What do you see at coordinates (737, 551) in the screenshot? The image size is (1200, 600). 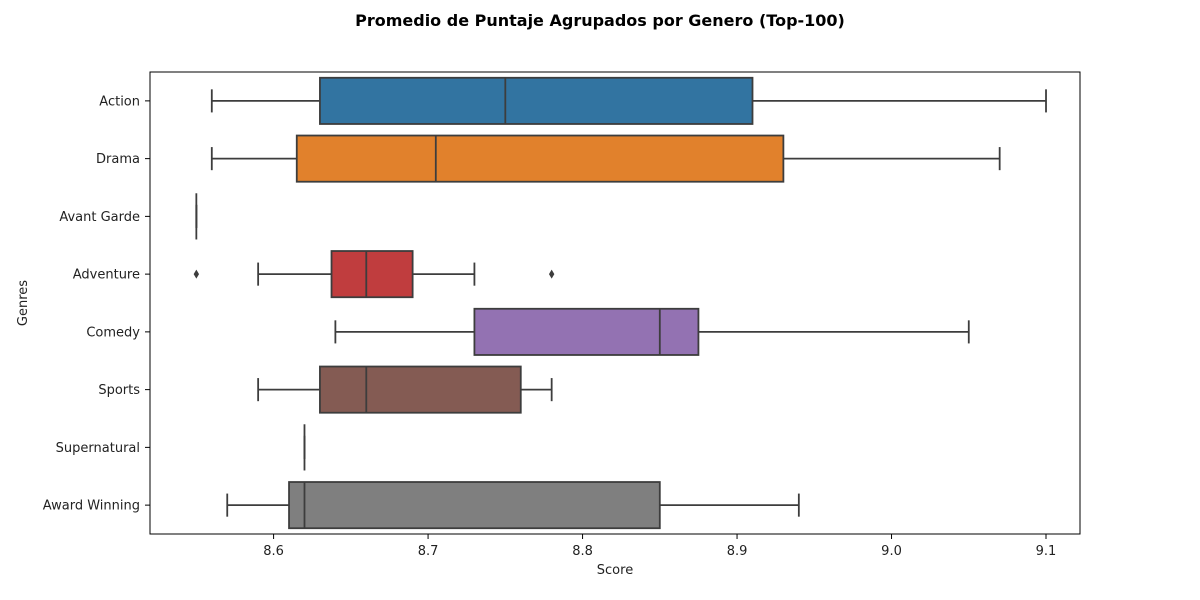 I see `x-tick-label: 8.9` at bounding box center [737, 551].